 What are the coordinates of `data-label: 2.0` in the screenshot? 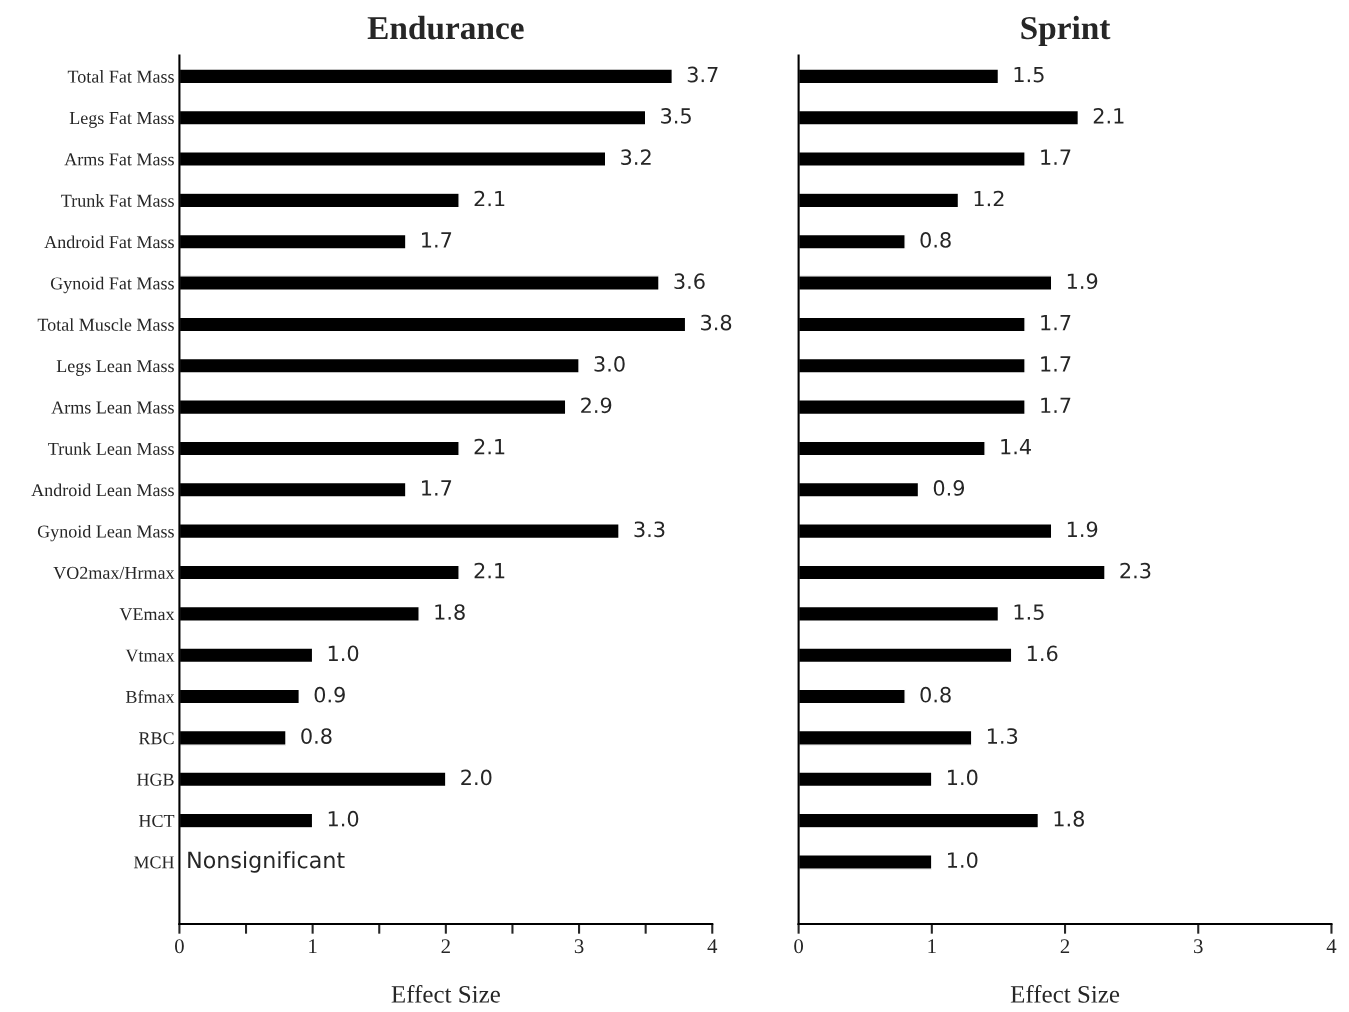 It's located at (476, 777).